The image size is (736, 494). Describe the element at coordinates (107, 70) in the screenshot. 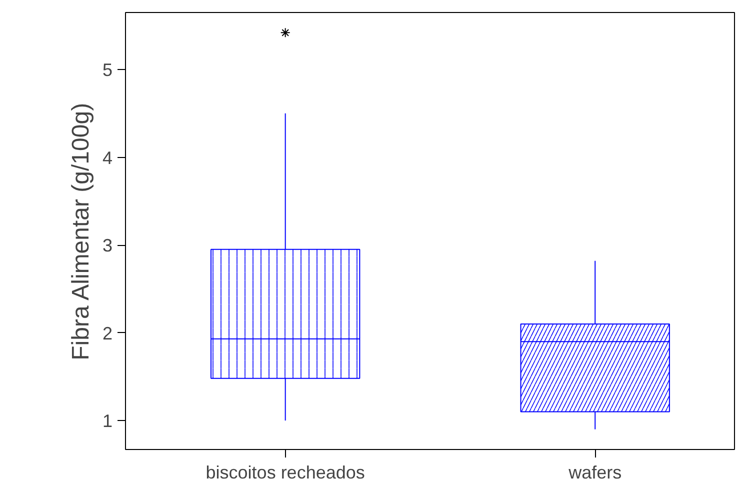

I see `y-tick-label: 5` at that location.